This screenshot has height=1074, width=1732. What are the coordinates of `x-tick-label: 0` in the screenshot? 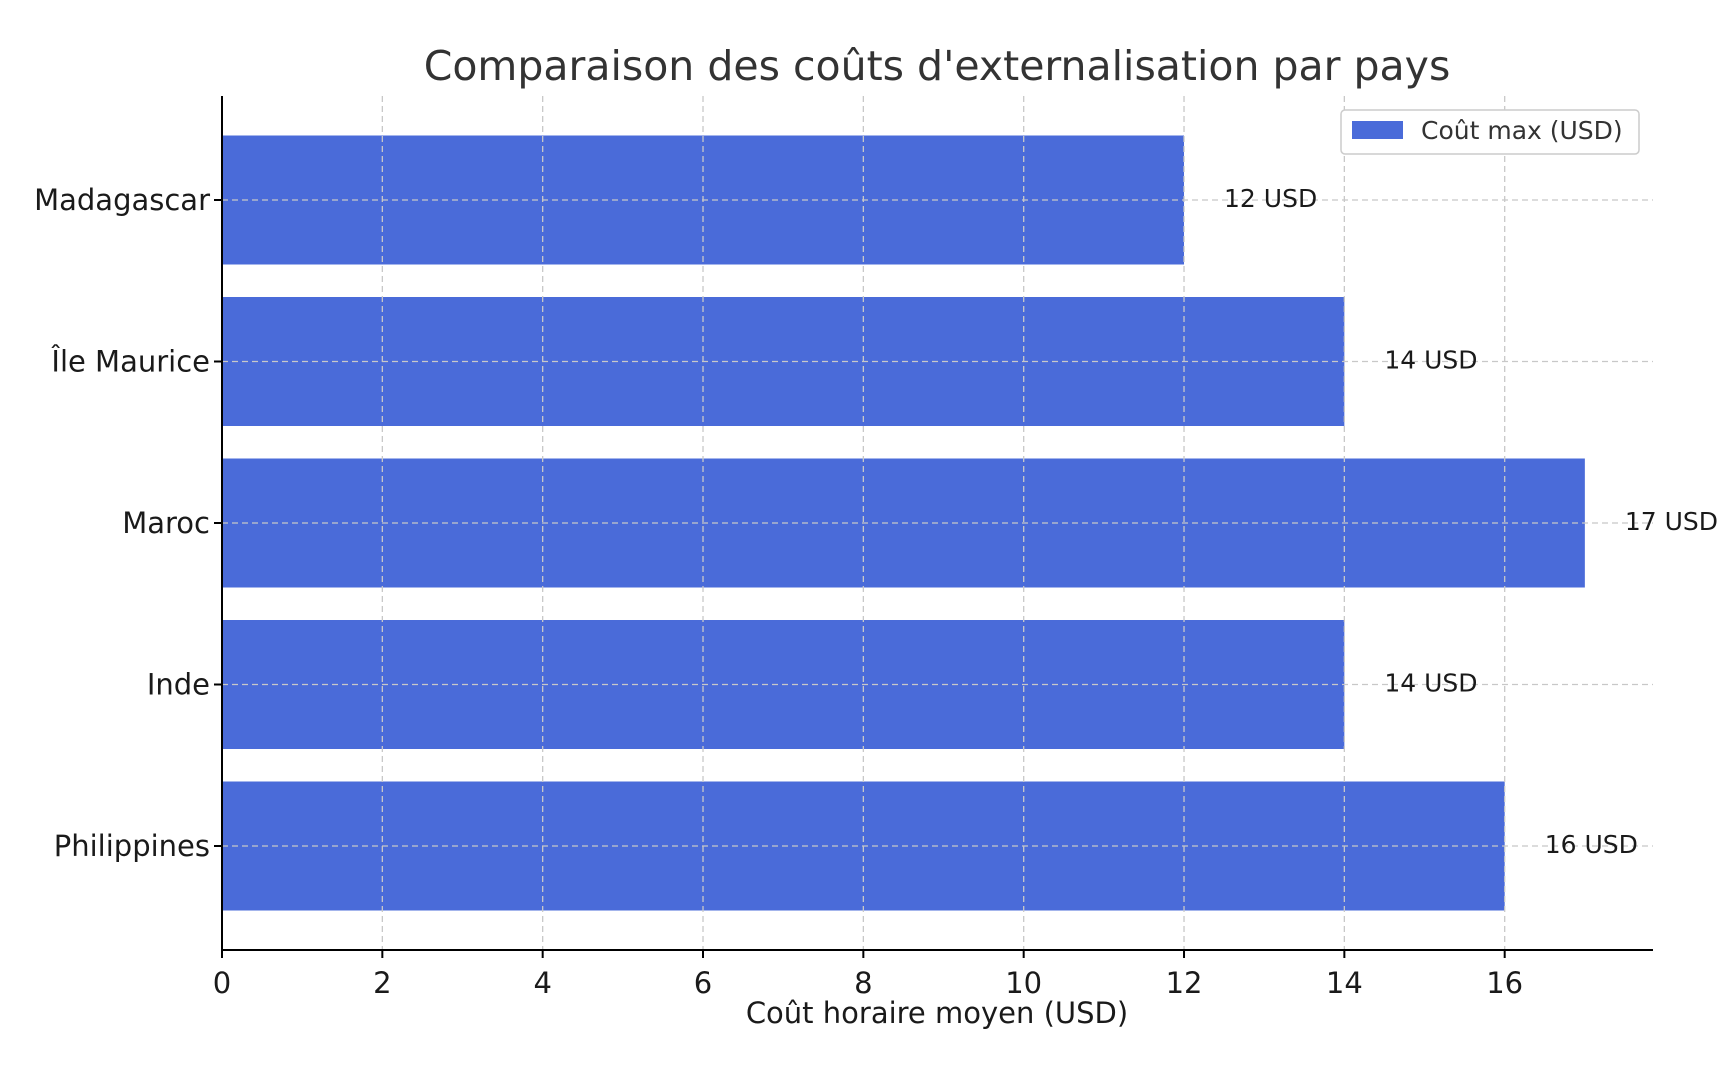 It's located at (222, 983).